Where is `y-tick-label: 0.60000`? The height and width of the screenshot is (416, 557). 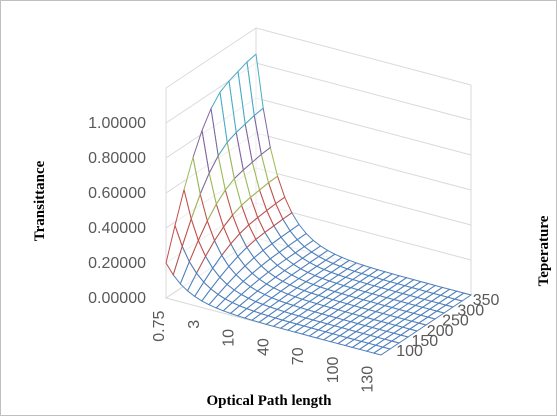 y-tick-label: 0.60000 is located at coordinates (117, 193).